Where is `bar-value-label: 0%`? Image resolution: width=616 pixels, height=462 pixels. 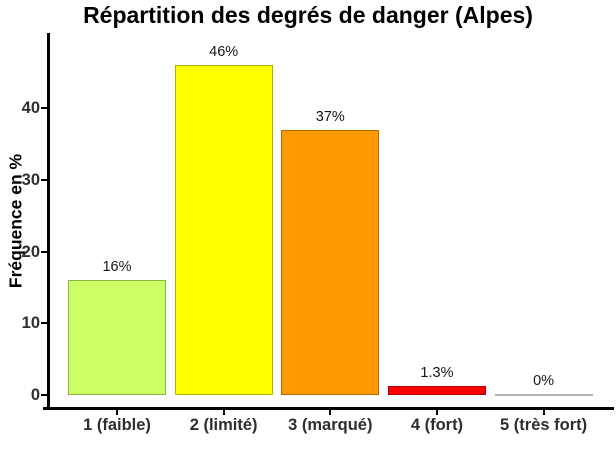 bar-value-label: 0% is located at coordinates (544, 381).